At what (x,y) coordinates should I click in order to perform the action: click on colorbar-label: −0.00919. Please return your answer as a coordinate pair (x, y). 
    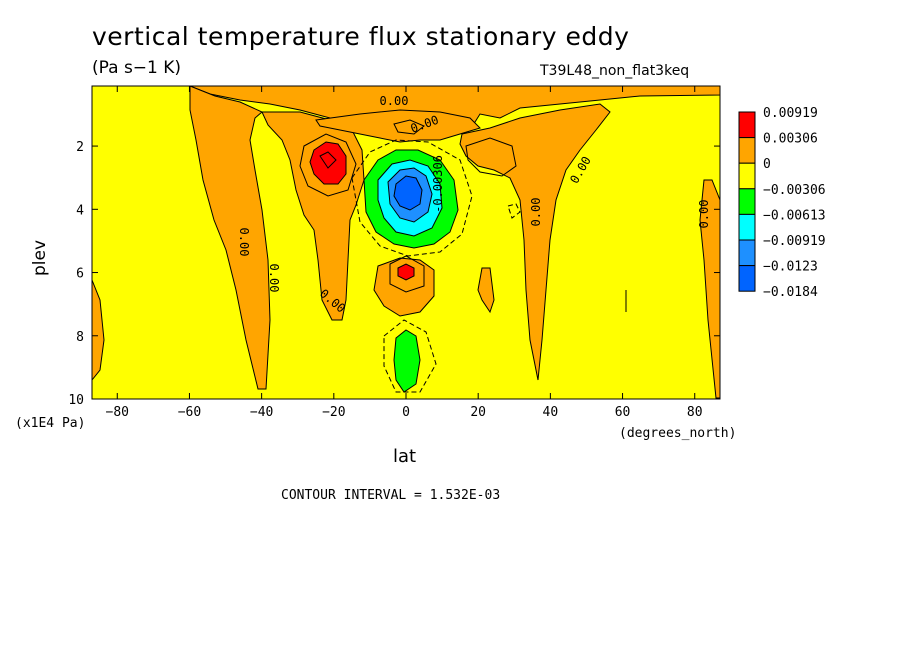
    Looking at the image, I should click on (794, 241).